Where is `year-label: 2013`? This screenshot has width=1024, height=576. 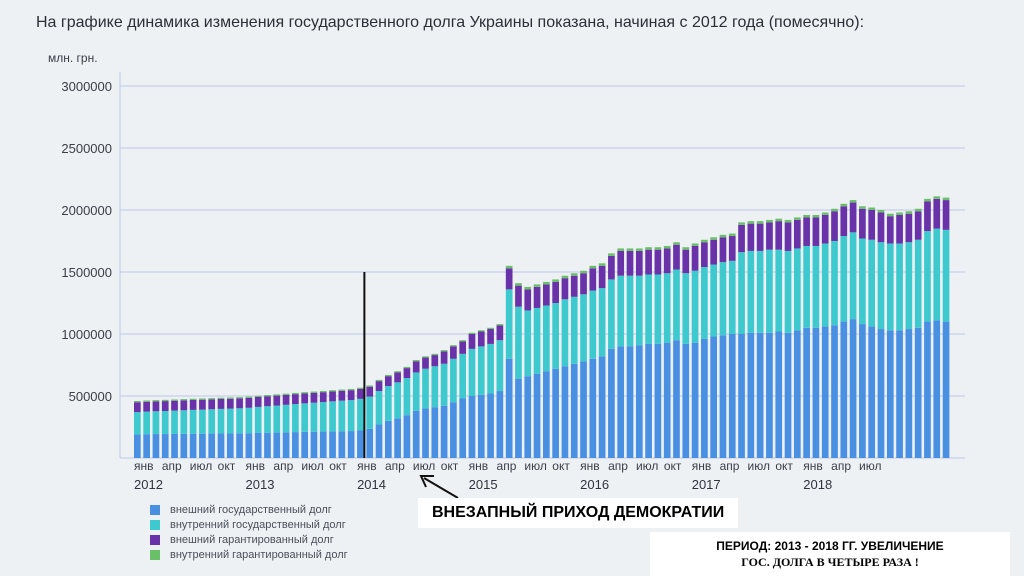 year-label: 2013 is located at coordinates (260, 484).